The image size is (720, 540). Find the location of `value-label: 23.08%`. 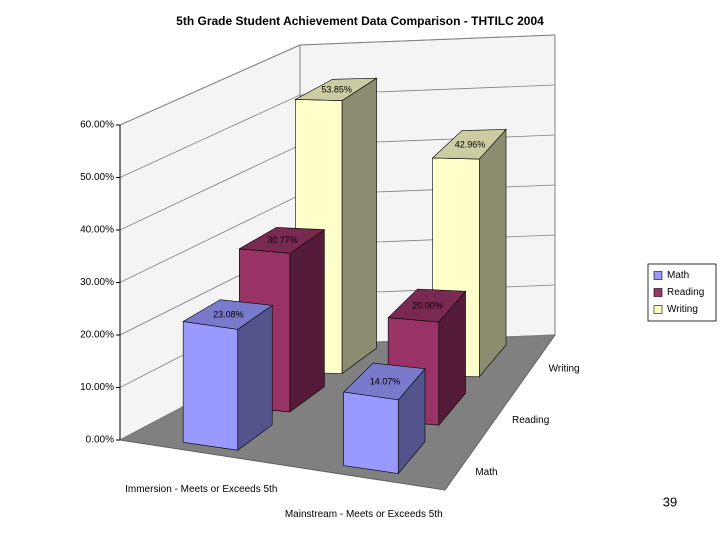

value-label: 23.08% is located at coordinates (228, 314).